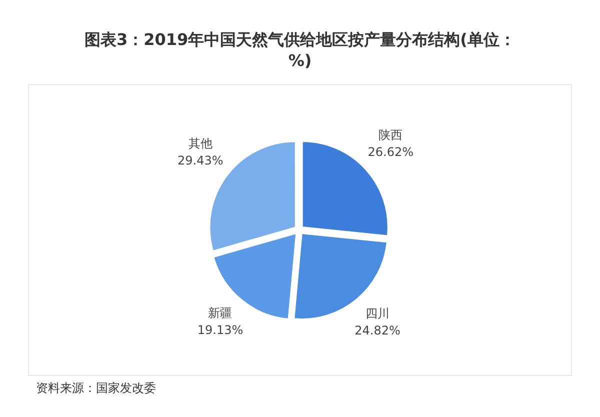 The image size is (600, 417). Describe the element at coordinates (200, 143) in the screenshot. I see `slice-label: 其他` at that location.